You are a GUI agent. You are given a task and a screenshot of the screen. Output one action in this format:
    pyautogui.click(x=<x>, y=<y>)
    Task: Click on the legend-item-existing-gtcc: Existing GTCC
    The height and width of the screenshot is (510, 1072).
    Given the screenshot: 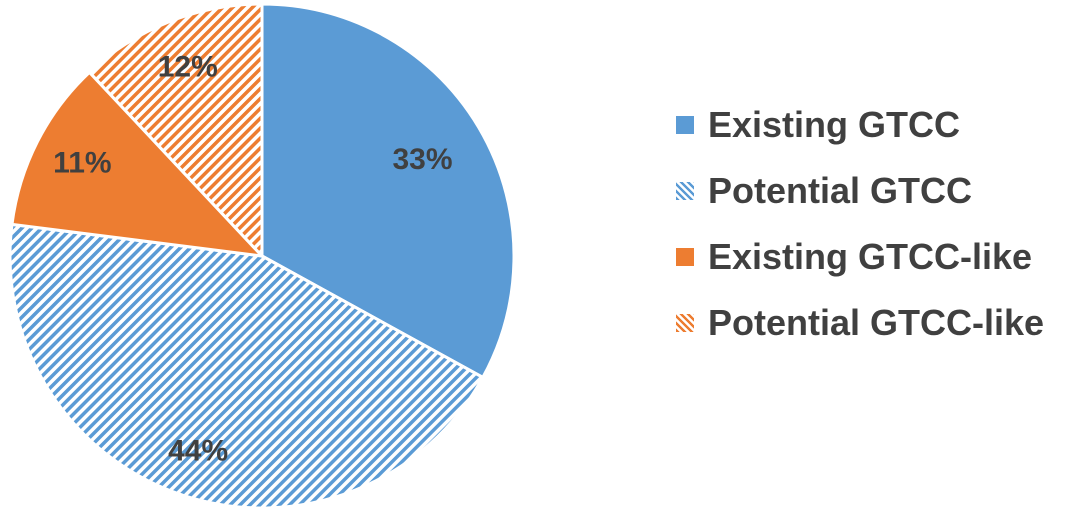 What is the action you would take?
    pyautogui.click(x=871, y=125)
    